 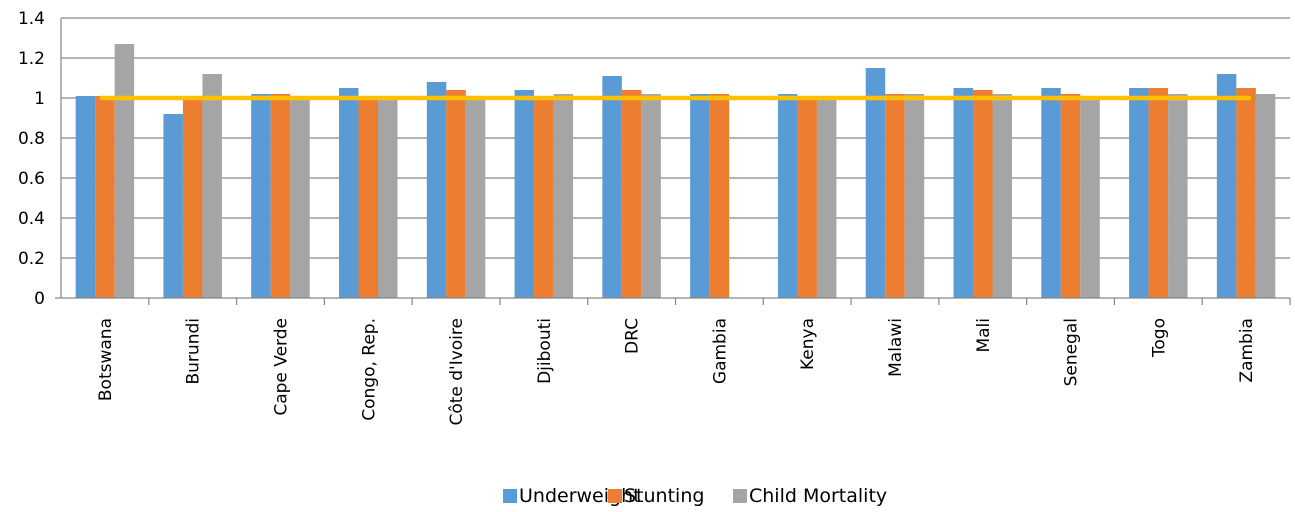 What do you see at coordinates (457, 372) in the screenshot?
I see `x-category-label: Côte d'Ivoire` at bounding box center [457, 372].